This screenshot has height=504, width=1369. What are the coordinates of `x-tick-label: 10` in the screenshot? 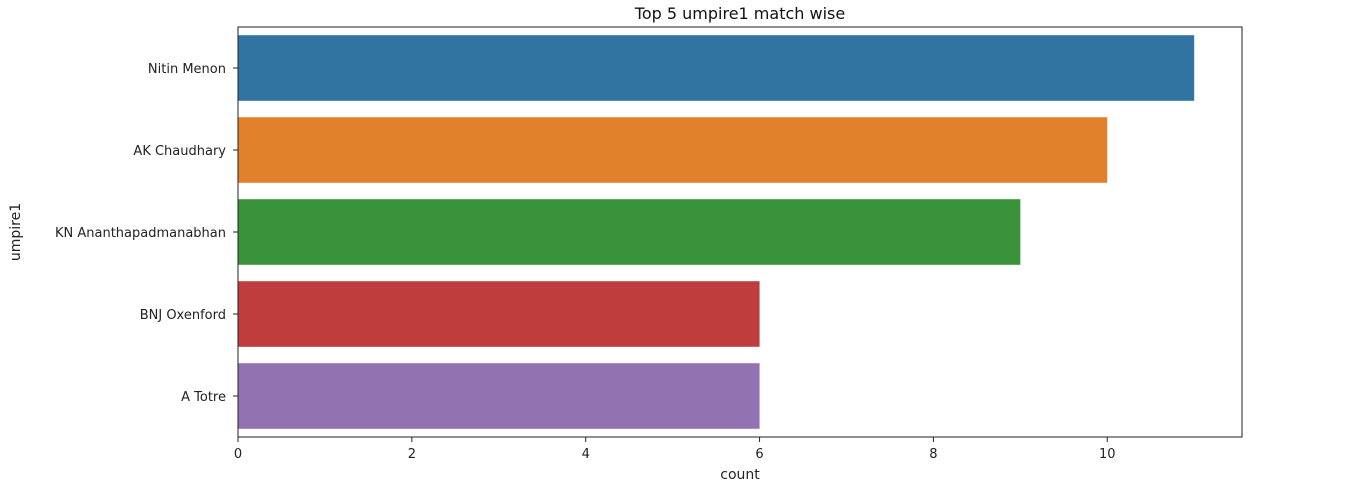 It's located at (1107, 454).